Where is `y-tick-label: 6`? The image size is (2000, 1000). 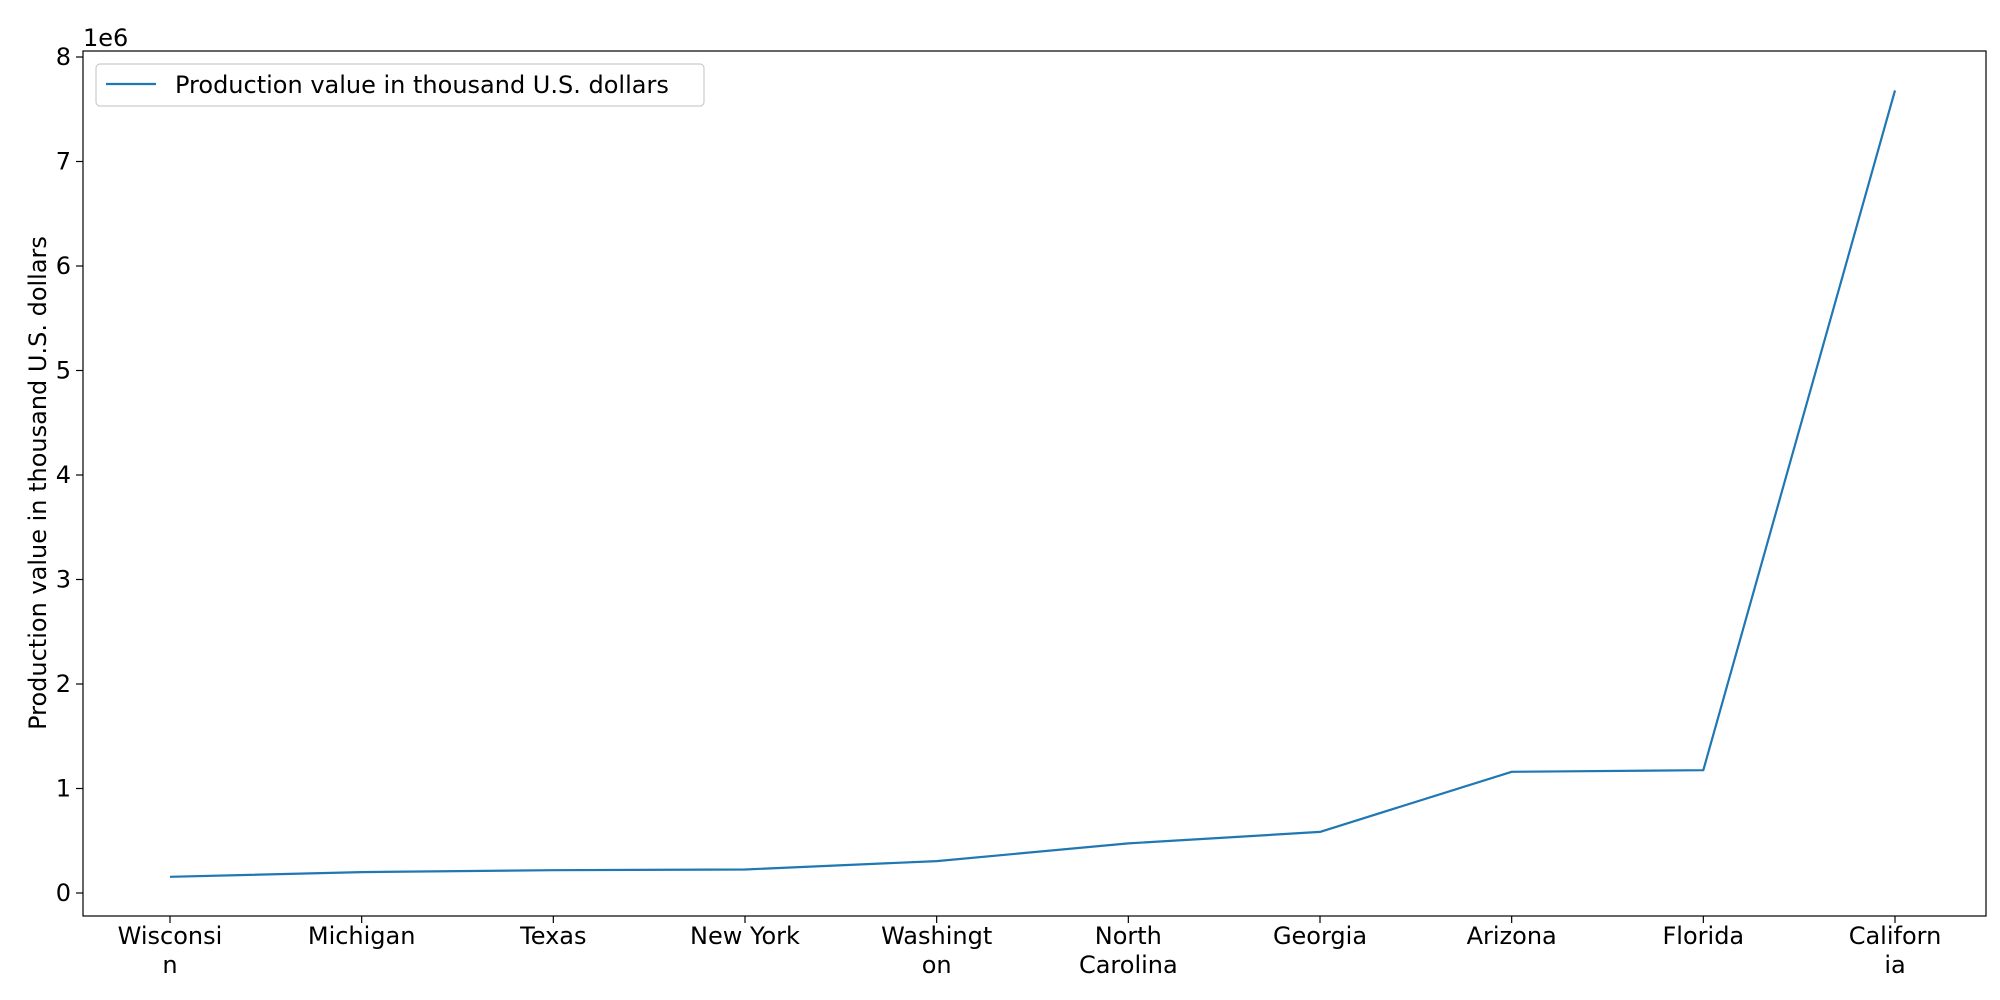
y-tick-label: 6 is located at coordinates (63, 266).